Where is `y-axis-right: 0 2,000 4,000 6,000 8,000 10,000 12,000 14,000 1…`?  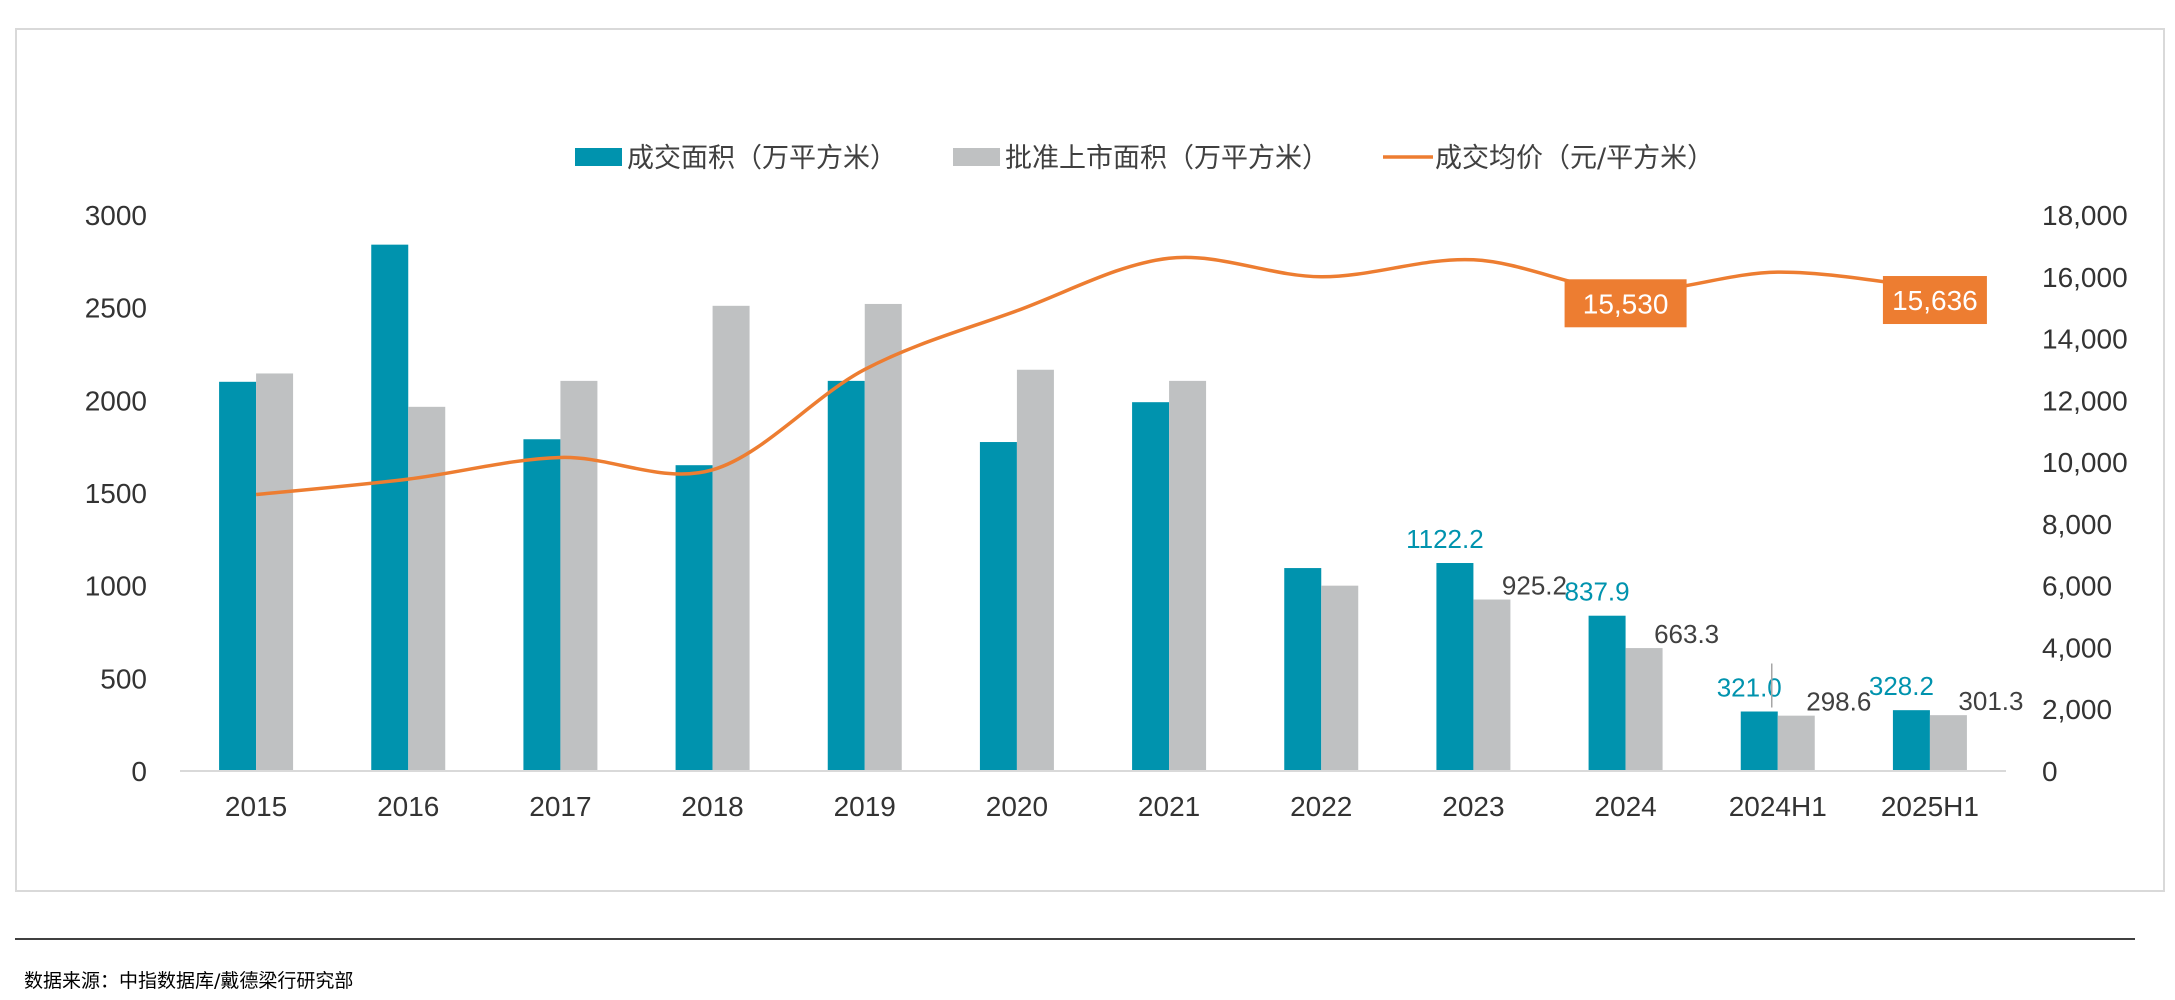
y-axis-right: 0 2,000 4,000 6,000 8,000 10,000 12,000 14,000 1… is located at coordinates (2085, 493).